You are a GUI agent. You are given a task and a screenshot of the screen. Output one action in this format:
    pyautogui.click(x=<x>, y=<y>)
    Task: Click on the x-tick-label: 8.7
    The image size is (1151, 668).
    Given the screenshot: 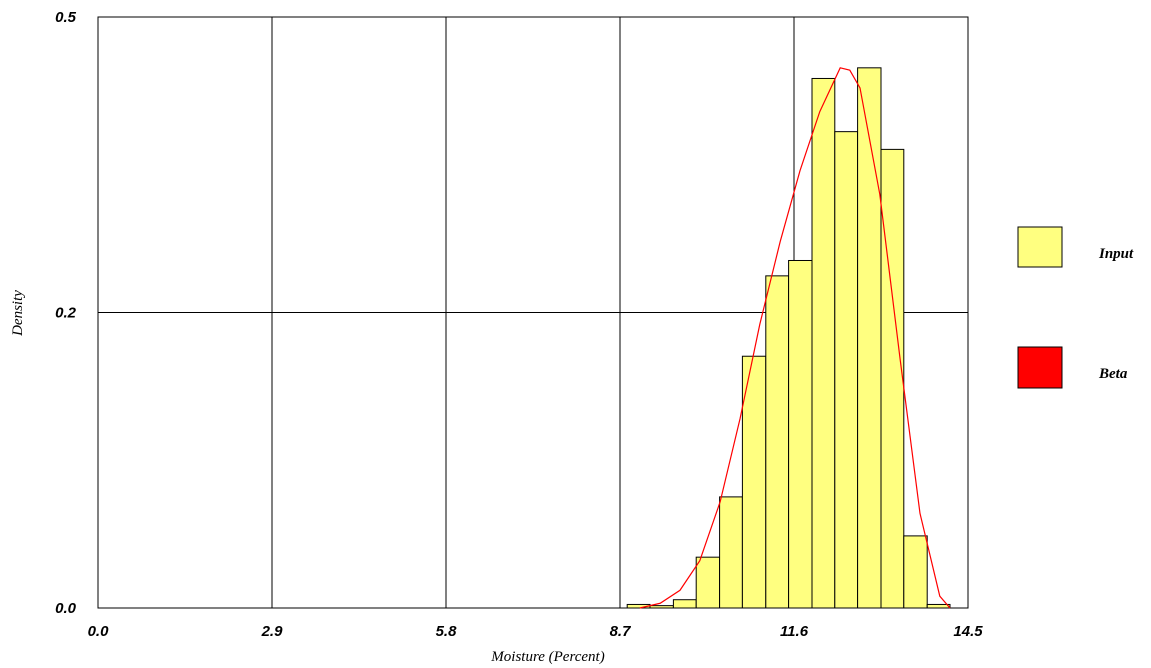 What is the action you would take?
    pyautogui.click(x=621, y=631)
    